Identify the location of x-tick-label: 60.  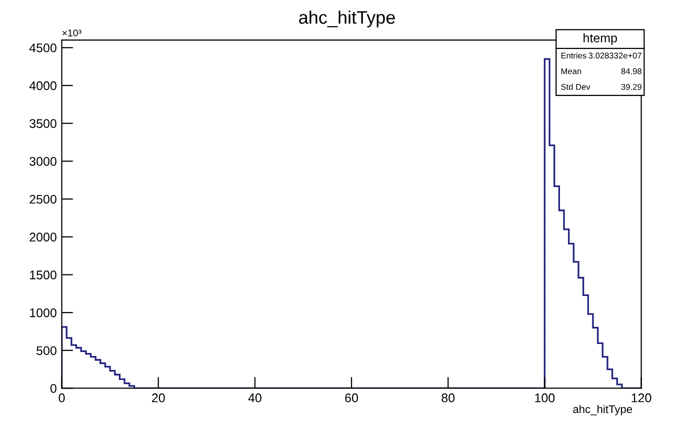
(351, 397).